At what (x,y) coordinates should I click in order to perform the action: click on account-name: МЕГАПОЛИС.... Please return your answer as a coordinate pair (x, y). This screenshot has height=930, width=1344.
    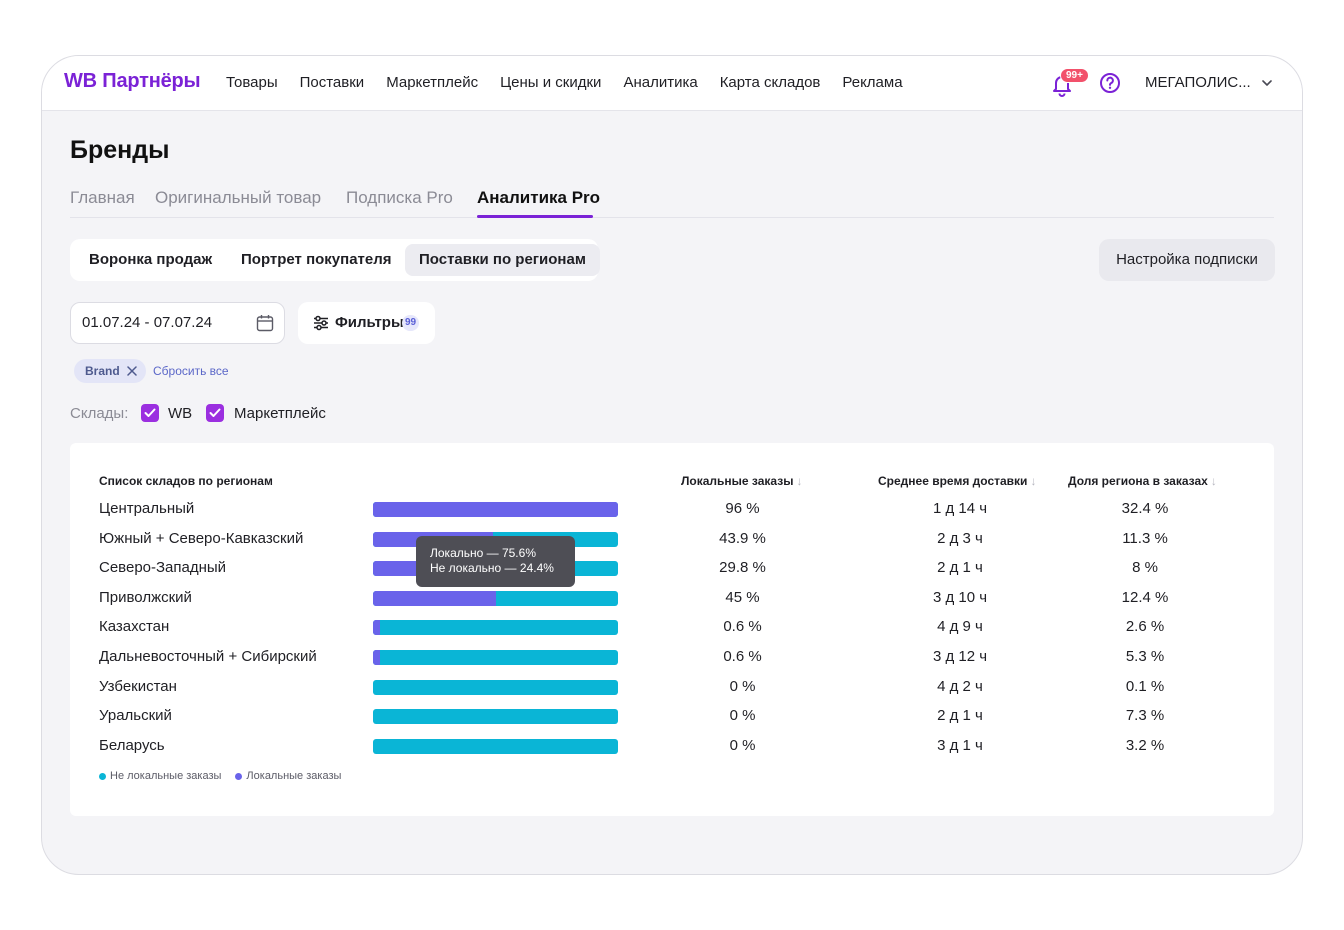
    Looking at the image, I should click on (1198, 82).